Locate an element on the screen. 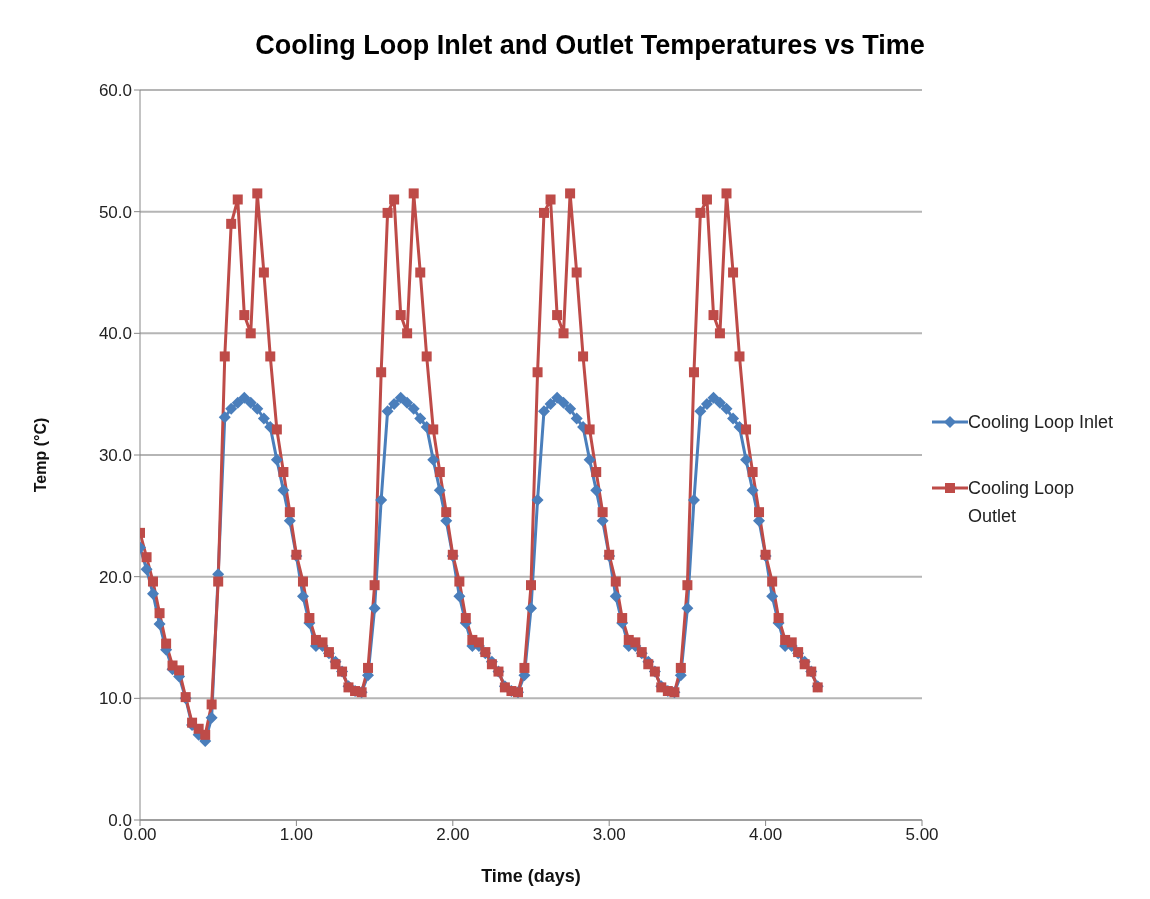 This screenshot has height=899, width=1150. y-tick-label: 30.0 is located at coordinates (115, 456).